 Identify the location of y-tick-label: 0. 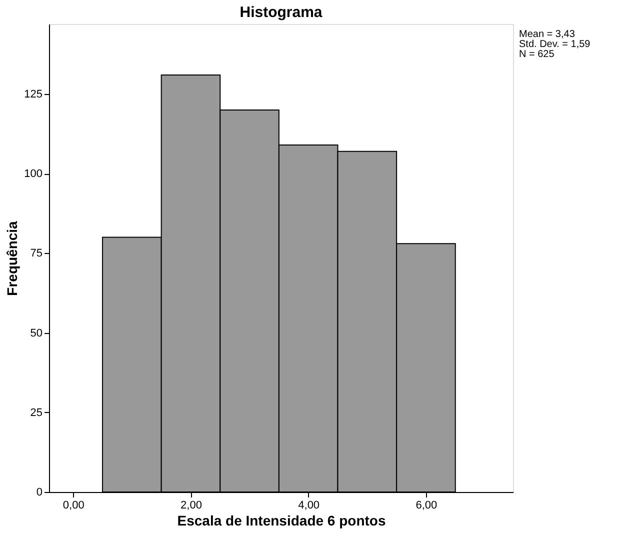
(39, 492).